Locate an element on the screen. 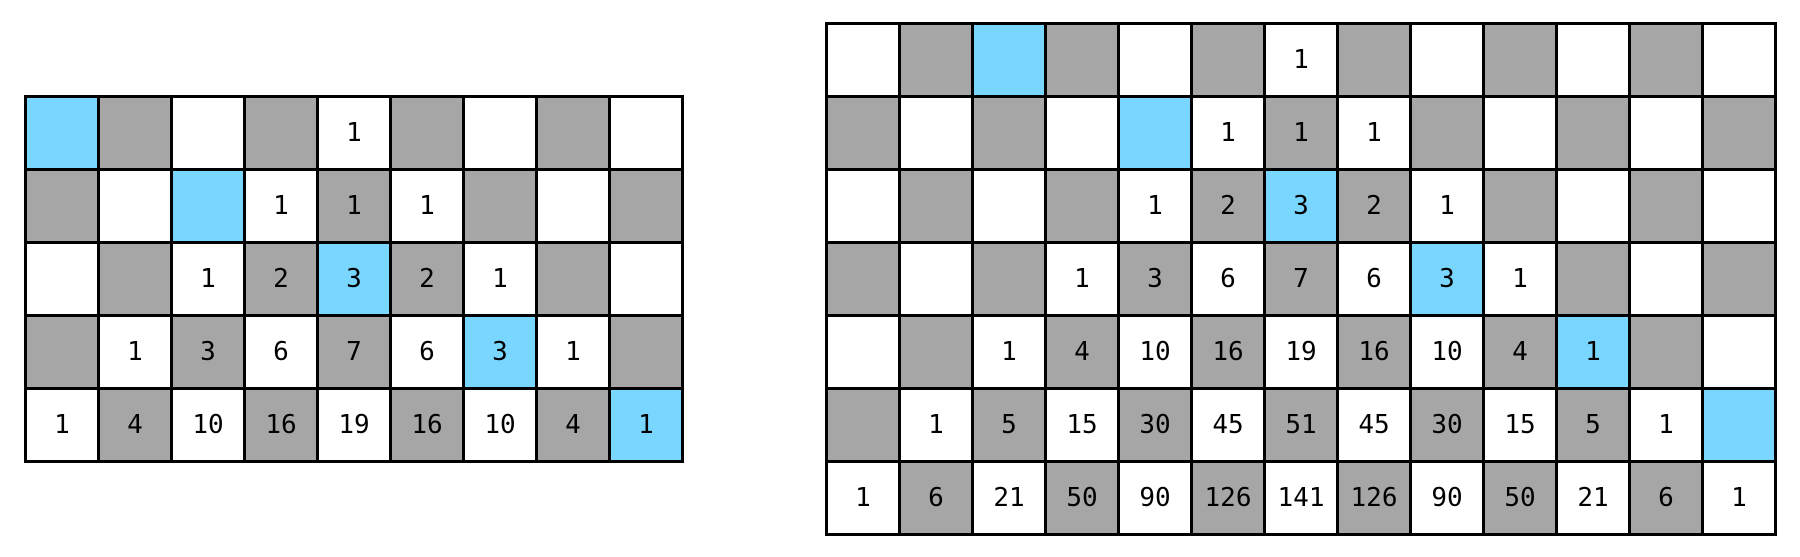 This screenshot has height=557, width=1800. grid-cell: 7 is located at coordinates (354, 352).